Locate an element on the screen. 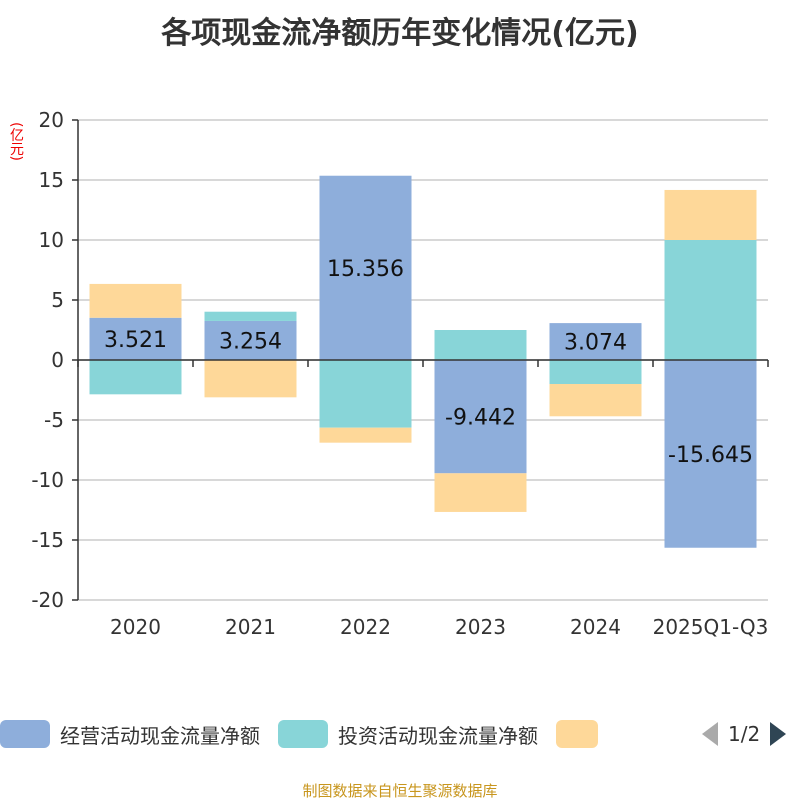 This screenshot has width=800, height=801. y-tick-label: -15 is located at coordinates (47, 540).